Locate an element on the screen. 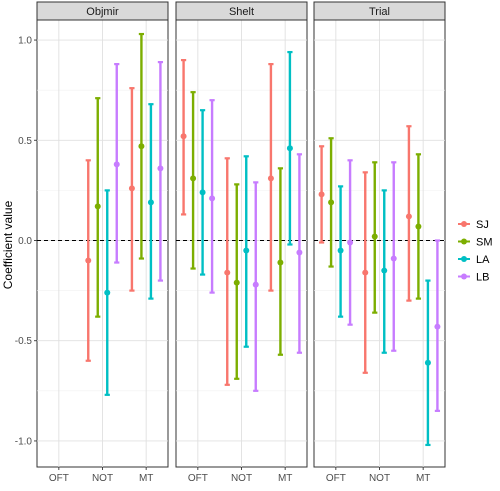  legend-label: LB is located at coordinates (482, 278).